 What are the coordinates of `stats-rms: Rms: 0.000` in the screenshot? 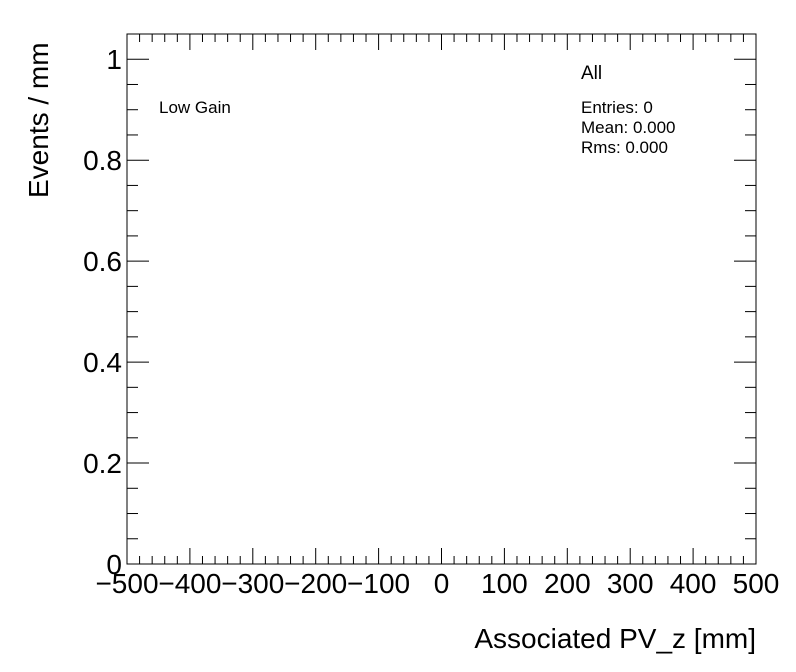 It's located at (624, 147).